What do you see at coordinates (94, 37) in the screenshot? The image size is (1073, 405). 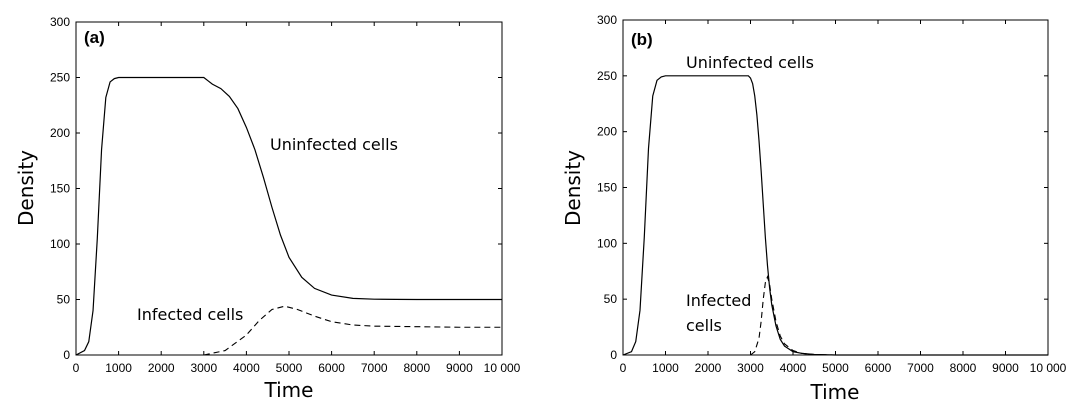 I see `panel-label: (a)` at bounding box center [94, 37].